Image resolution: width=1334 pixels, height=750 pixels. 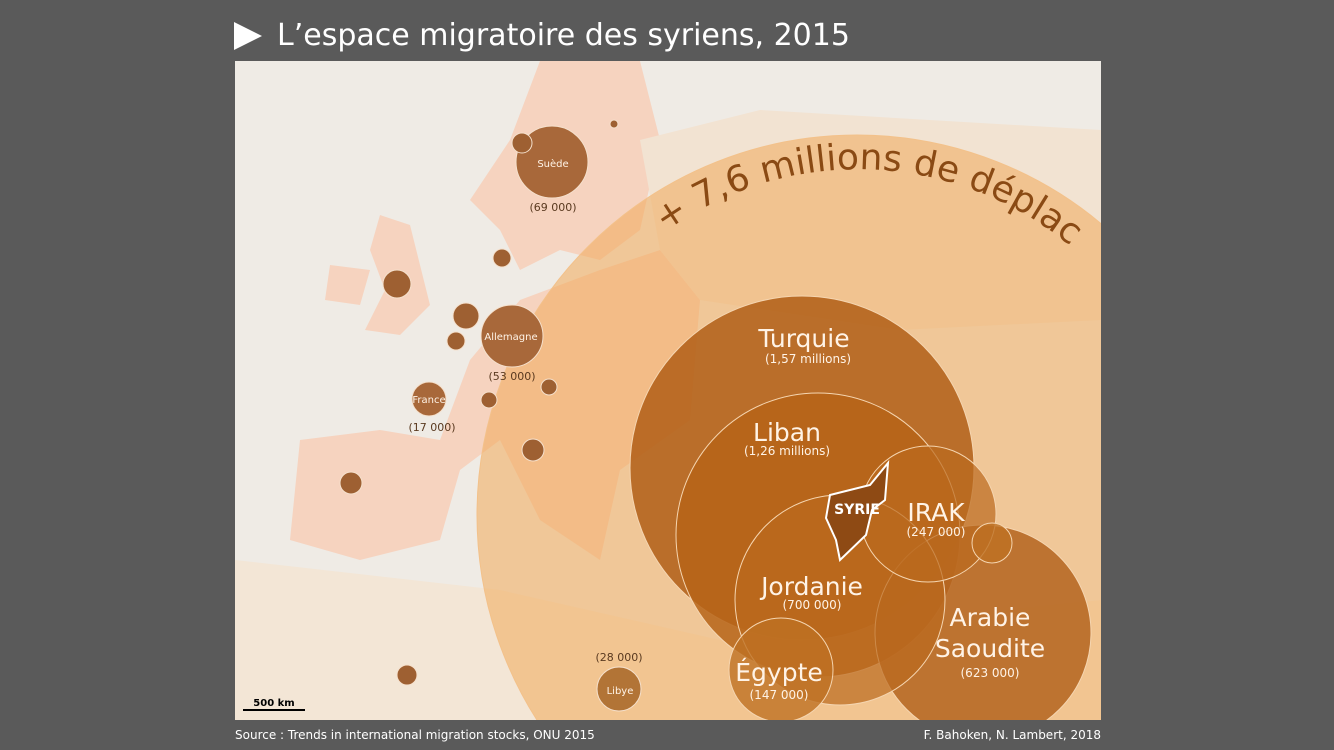 What do you see at coordinates (990, 633) in the screenshot?
I see `saudi-name: Arabie Saoudite` at bounding box center [990, 633].